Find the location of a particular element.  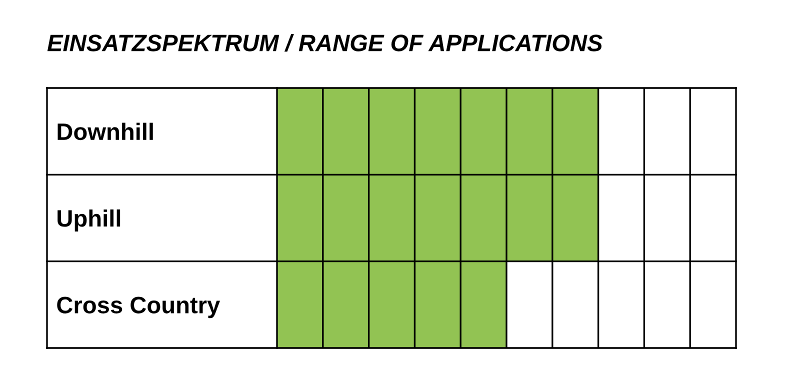

y-tick-label: Cross Country is located at coordinates (138, 307).